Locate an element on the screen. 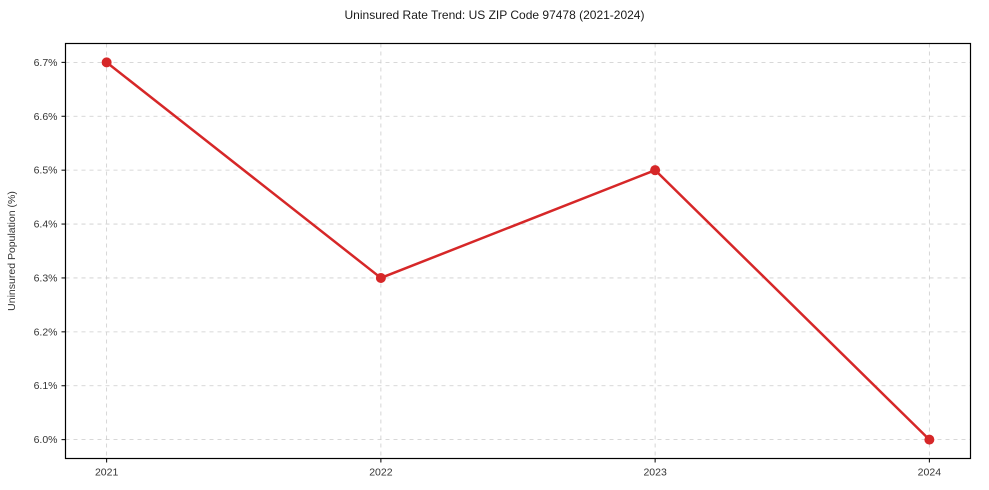  y-tick-label: 6.2% is located at coordinates (46, 332).